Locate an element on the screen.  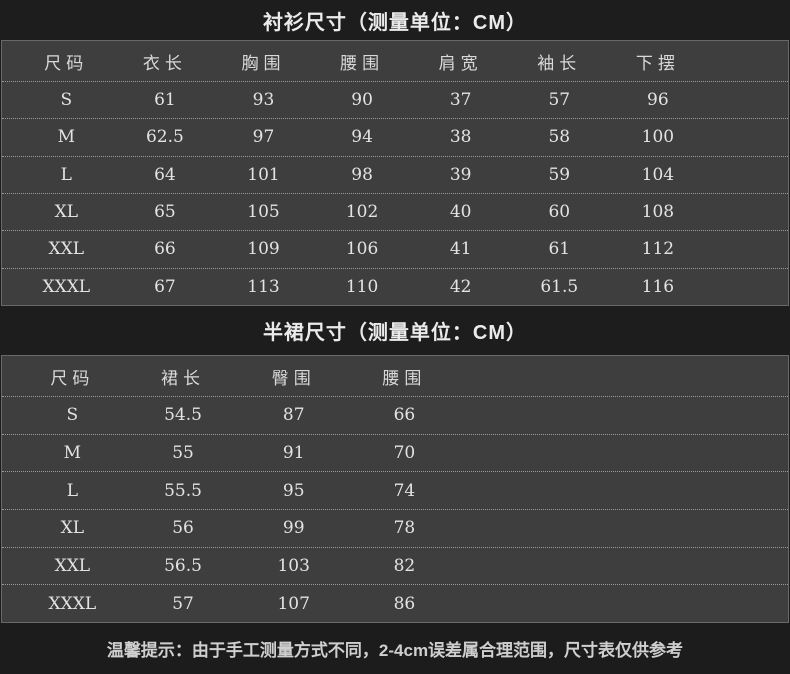
table-row: M 55 91 70 is located at coordinates (395, 454).